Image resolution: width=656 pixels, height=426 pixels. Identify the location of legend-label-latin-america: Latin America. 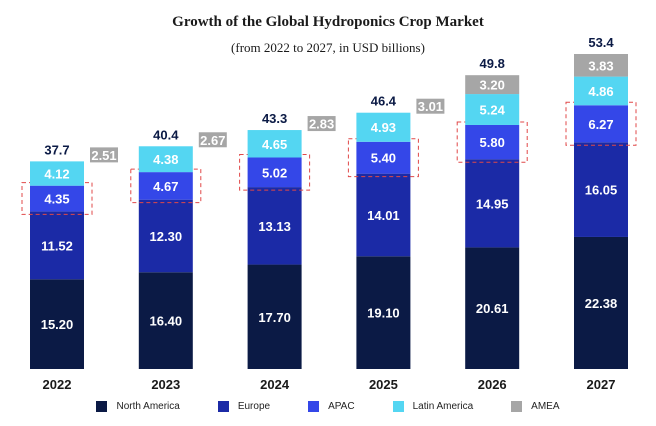
(443, 406).